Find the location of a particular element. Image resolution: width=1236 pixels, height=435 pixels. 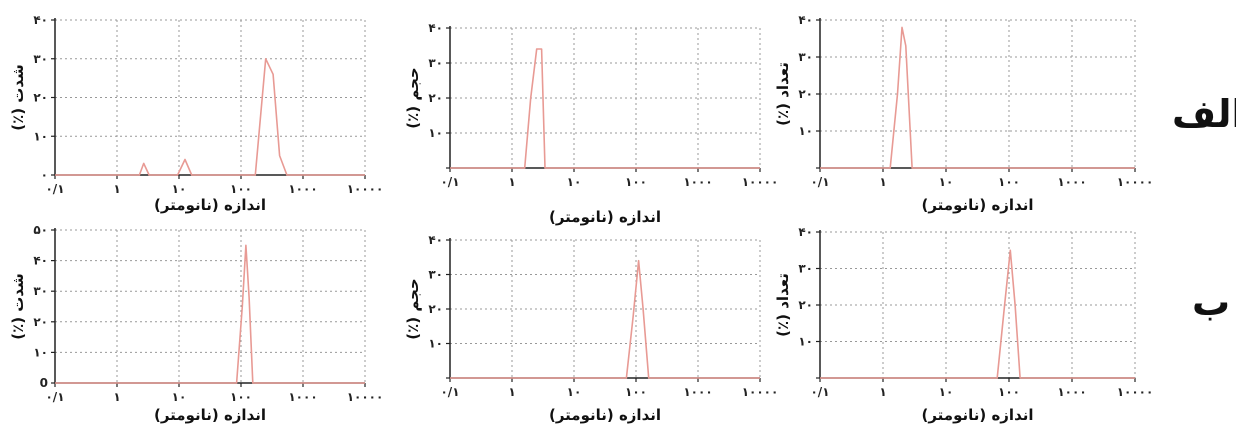

y-tick-label: ۰ is located at coordinates (44, 175).